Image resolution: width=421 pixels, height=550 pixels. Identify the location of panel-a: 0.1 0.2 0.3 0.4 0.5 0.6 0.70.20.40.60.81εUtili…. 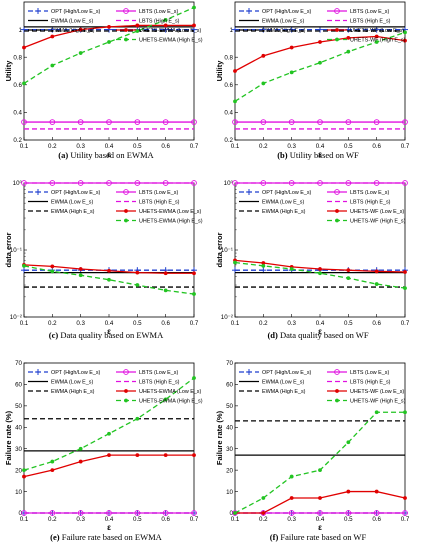
(103, 80).